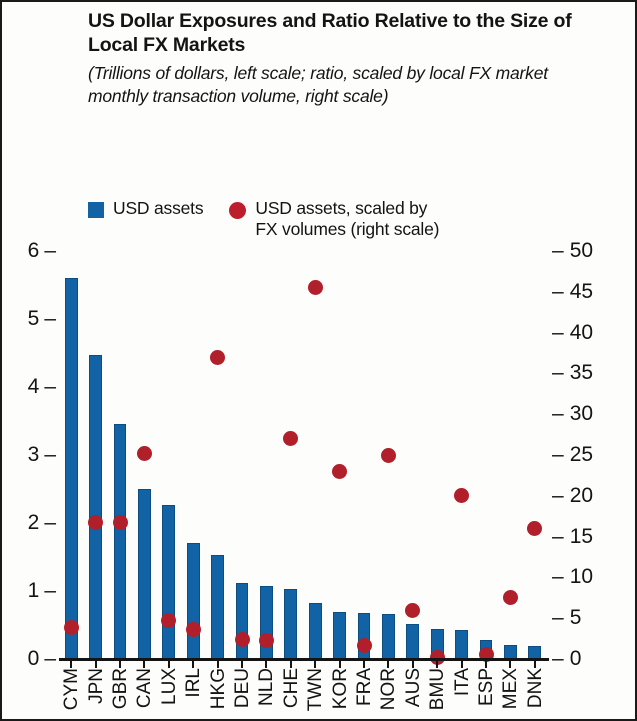  Describe the element at coordinates (169, 686) in the screenshot. I see `x-axis-label-lux: LUX` at that location.